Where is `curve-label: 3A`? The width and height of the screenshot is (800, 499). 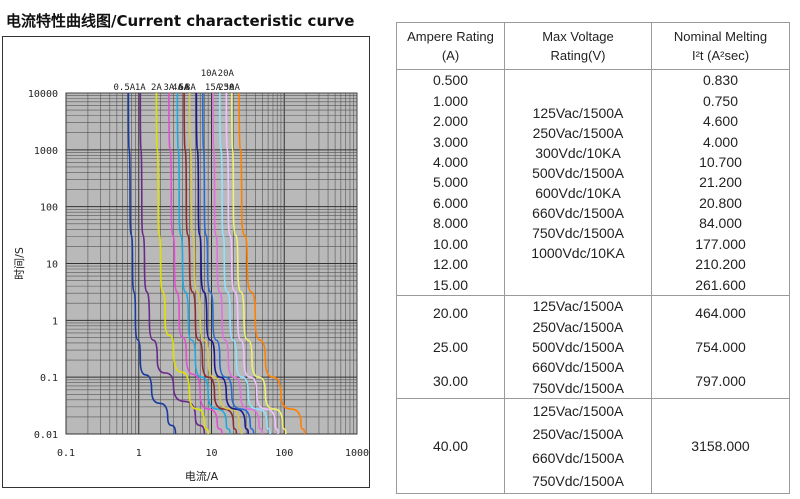
curve-label: 3A is located at coordinates (169, 88).